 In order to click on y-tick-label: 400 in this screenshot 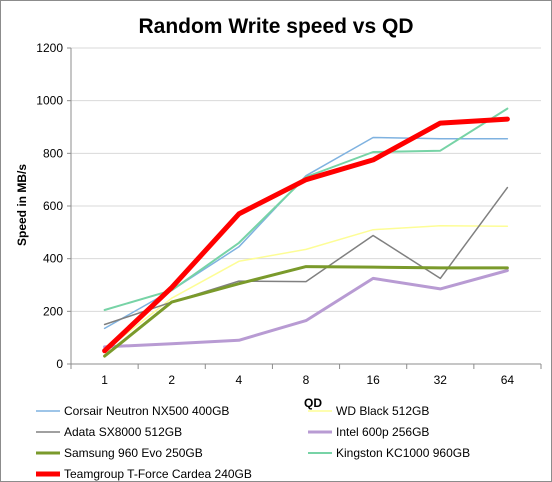, I will do `click(53, 259)`.